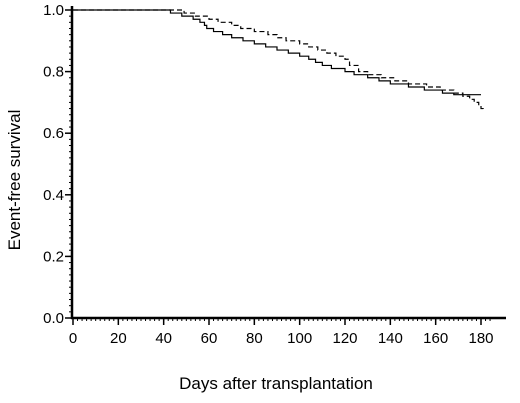  What do you see at coordinates (209, 338) in the screenshot?
I see `x-tick-label: 60` at bounding box center [209, 338].